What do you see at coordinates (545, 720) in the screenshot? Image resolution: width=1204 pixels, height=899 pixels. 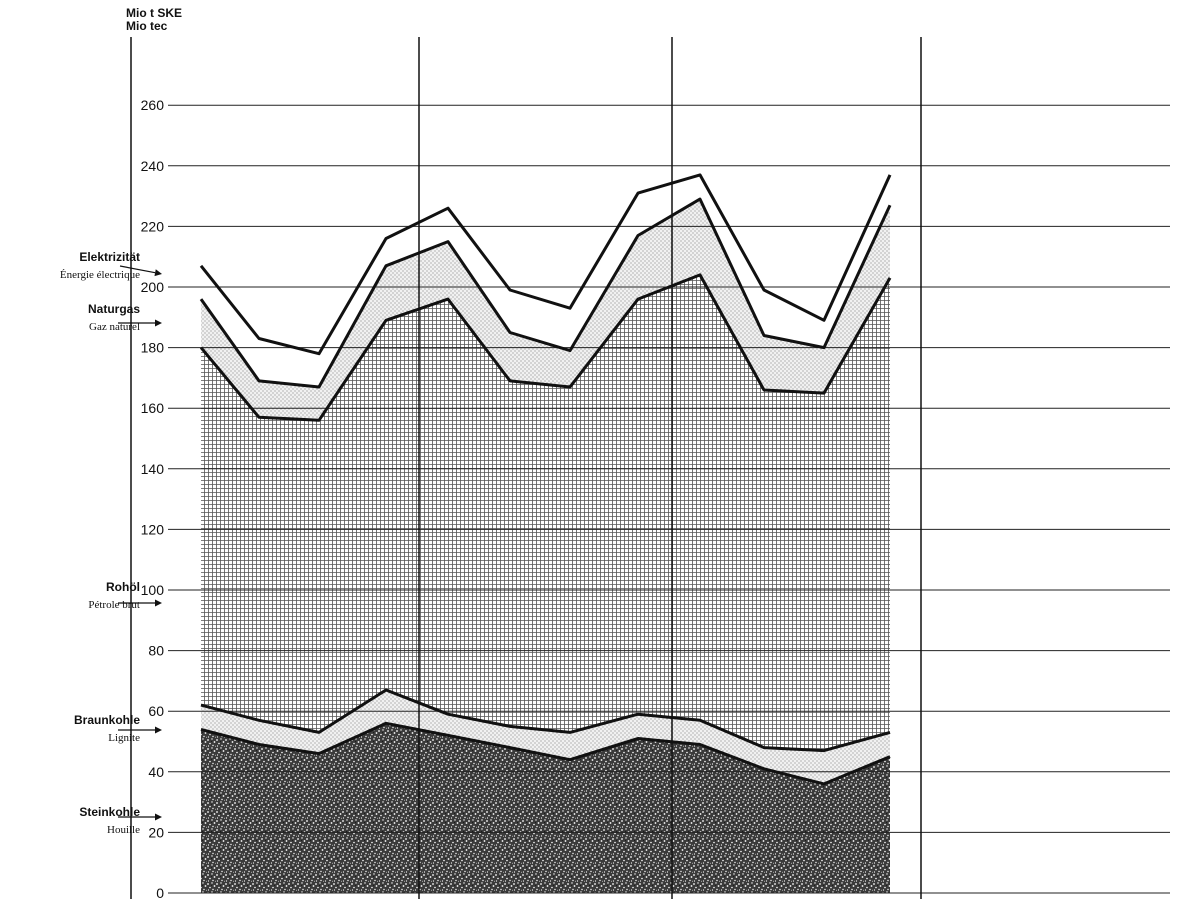 I see `line-braunkohle` at bounding box center [545, 720].